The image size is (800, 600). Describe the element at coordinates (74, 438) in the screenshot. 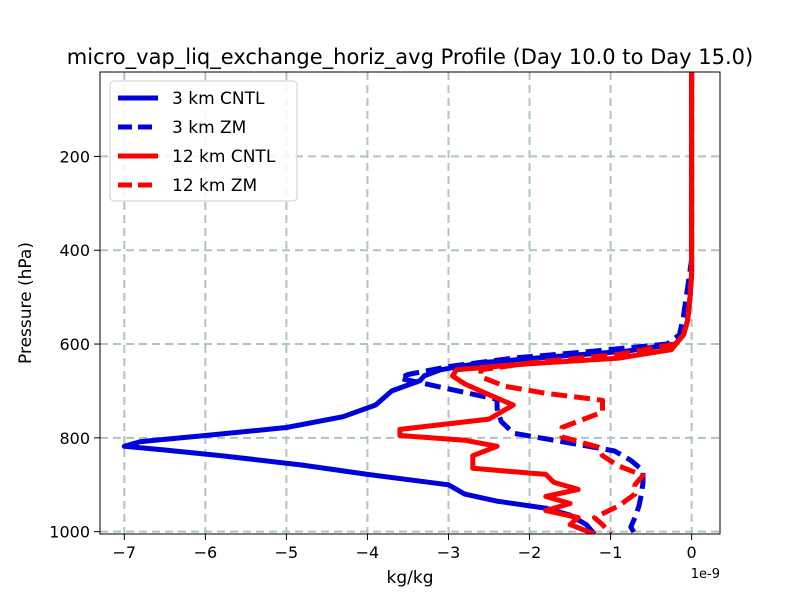

I see `y-tick-label: 800` at that location.